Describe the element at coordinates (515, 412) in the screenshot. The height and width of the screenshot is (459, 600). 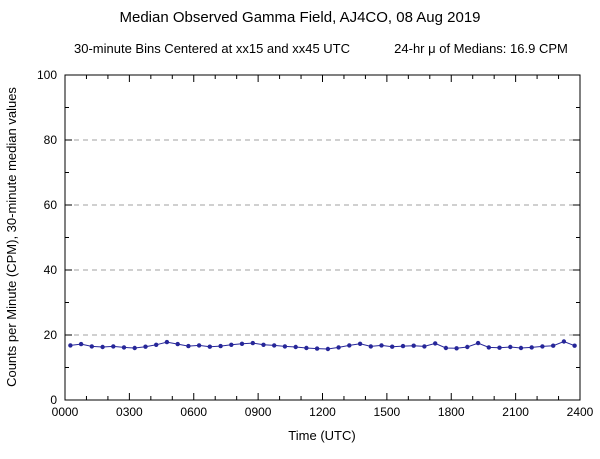
I see `x-tick-label: 2100` at that location.